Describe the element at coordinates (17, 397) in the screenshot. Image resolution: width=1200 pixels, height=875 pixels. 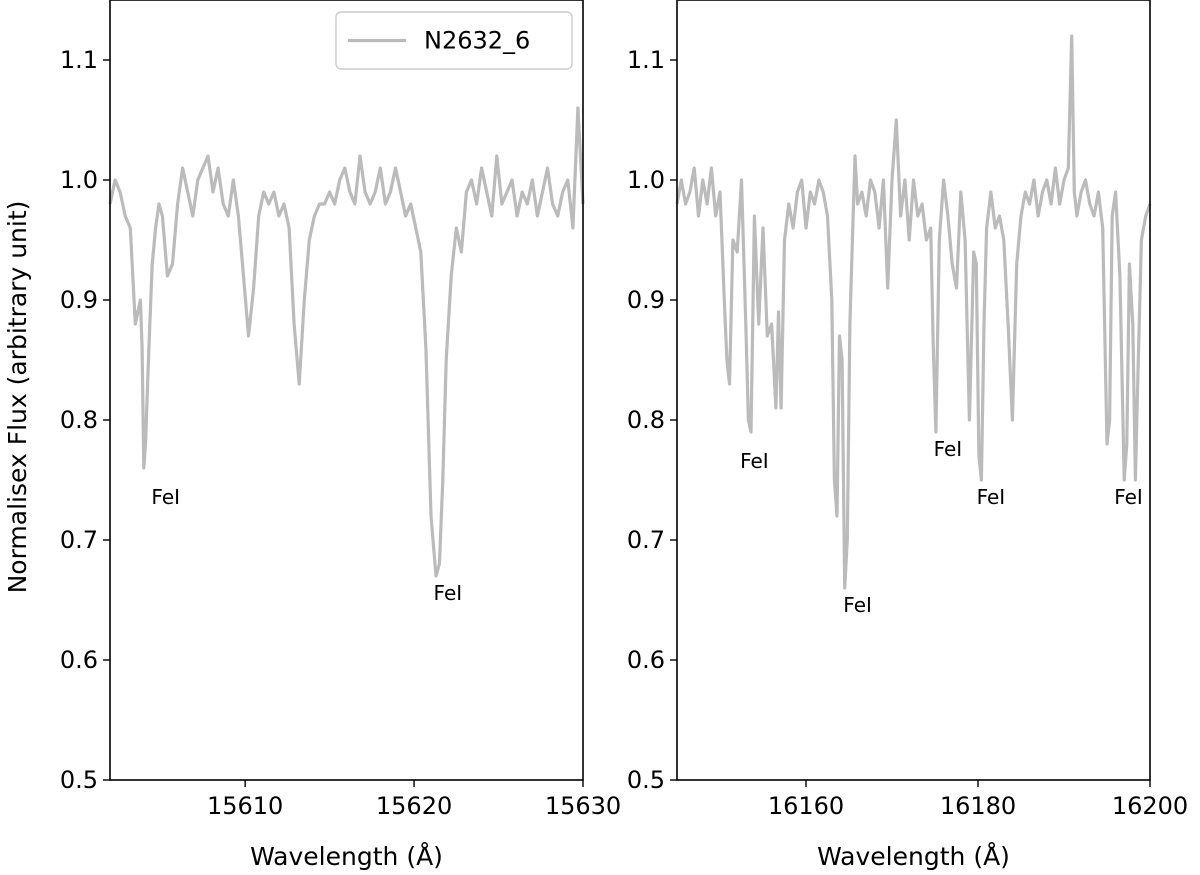
I see `y-axis-label: Normalisex Flux (arbitrary unit)` at that location.